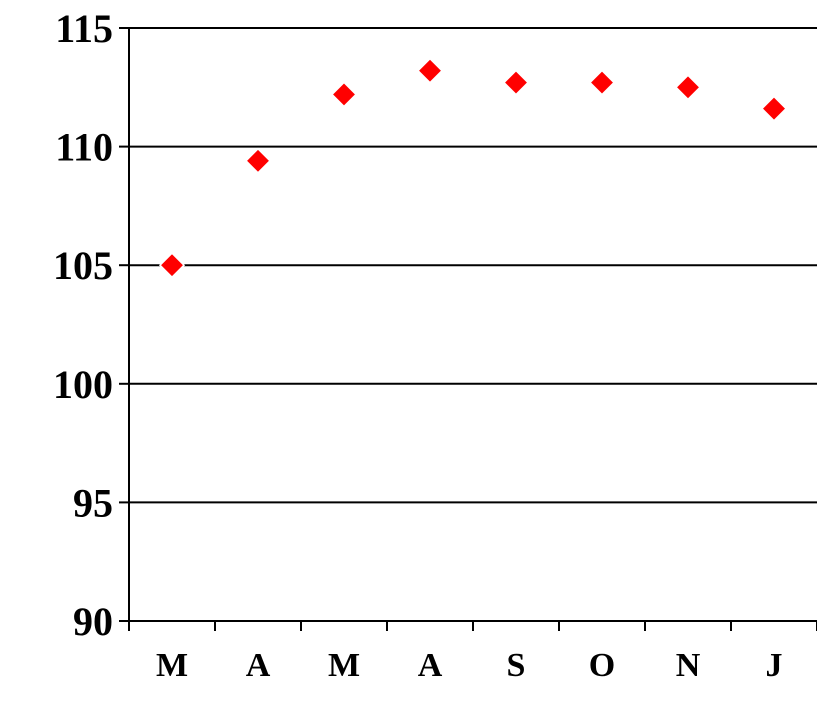  I want to click on y-tick-label: 95, so click(93, 502).